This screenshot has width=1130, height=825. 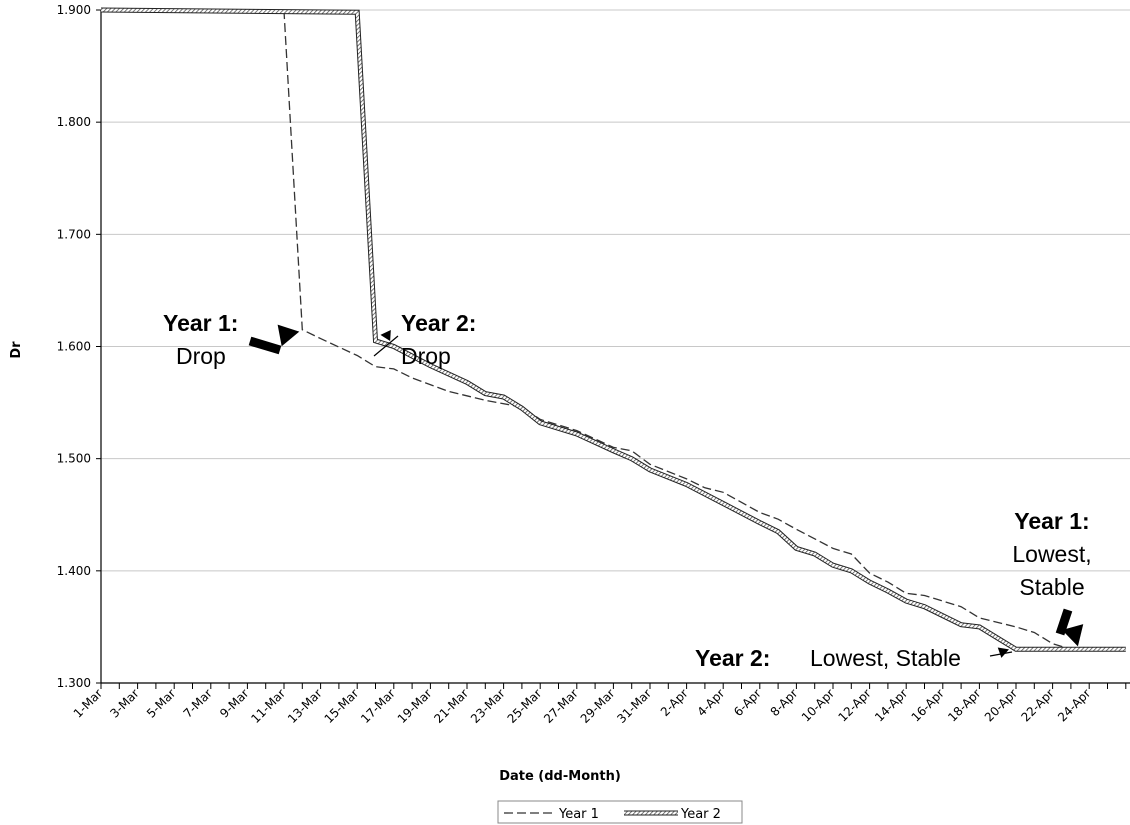 What do you see at coordinates (198, 703) in the screenshot?
I see `x-tick-label: 7-Mar` at bounding box center [198, 703].